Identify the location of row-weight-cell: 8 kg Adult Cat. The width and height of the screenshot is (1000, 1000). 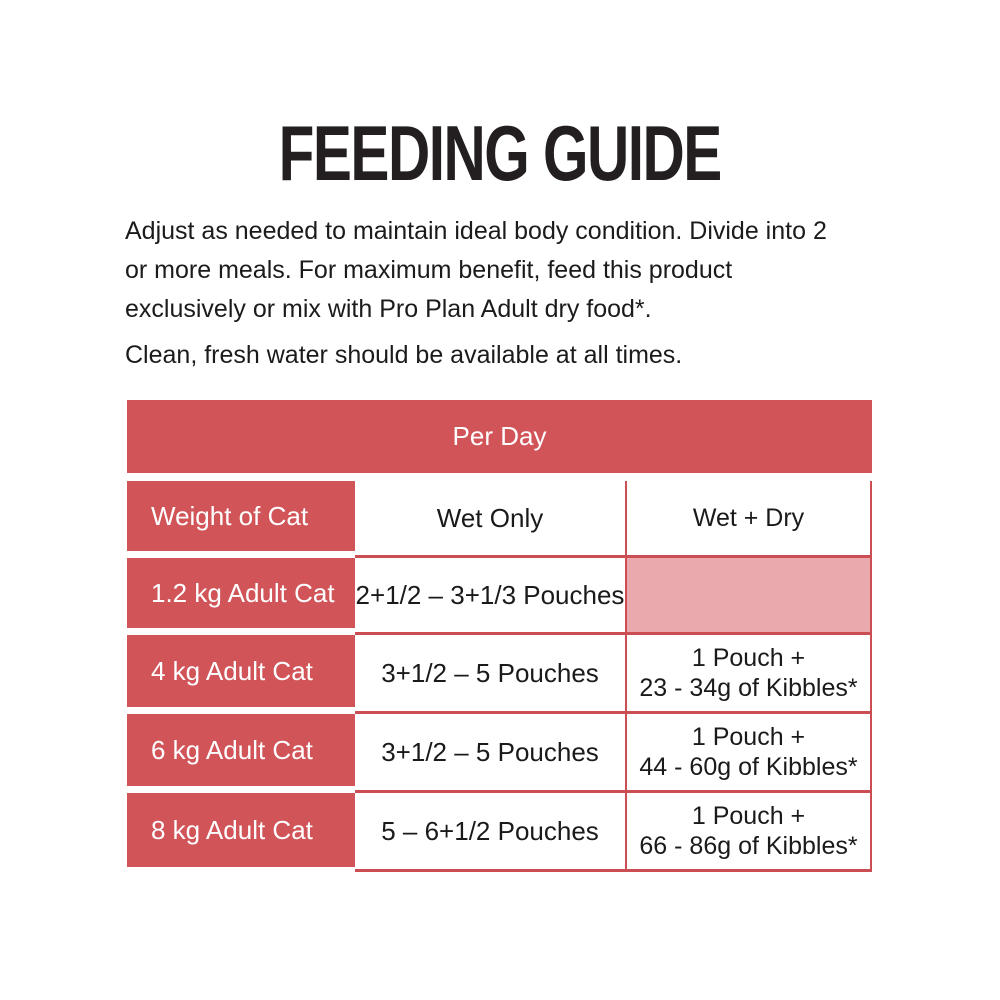
(241, 832).